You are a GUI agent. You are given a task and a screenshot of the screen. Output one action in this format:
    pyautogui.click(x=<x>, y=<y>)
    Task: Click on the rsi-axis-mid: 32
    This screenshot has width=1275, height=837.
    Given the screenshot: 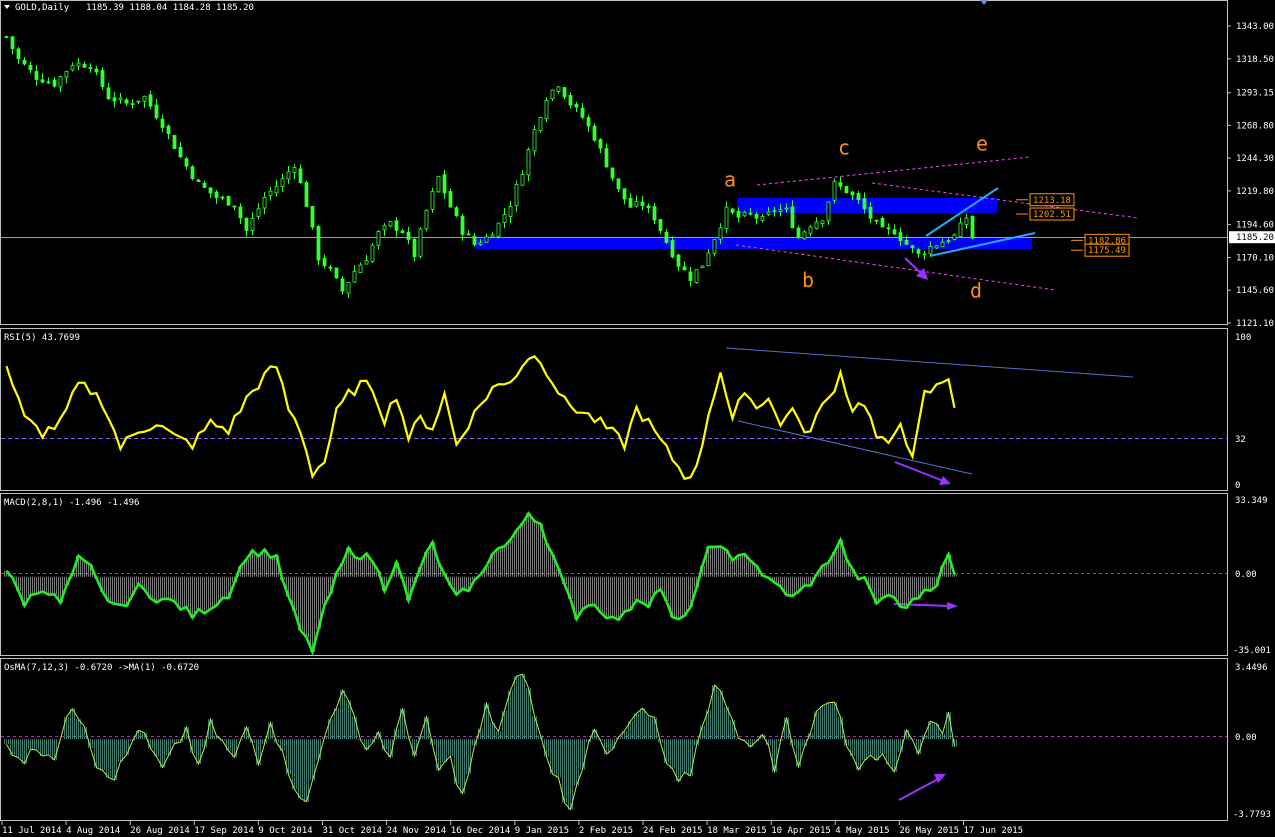 What is the action you would take?
    pyautogui.click(x=1240, y=440)
    